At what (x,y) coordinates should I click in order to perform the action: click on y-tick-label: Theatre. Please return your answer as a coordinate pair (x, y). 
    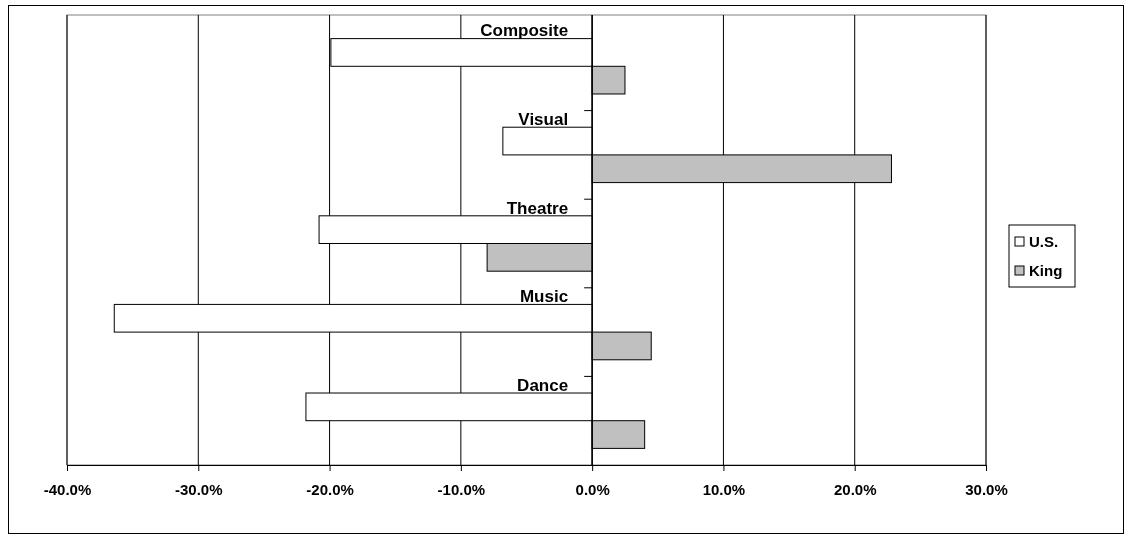
    Looking at the image, I should click on (537, 208).